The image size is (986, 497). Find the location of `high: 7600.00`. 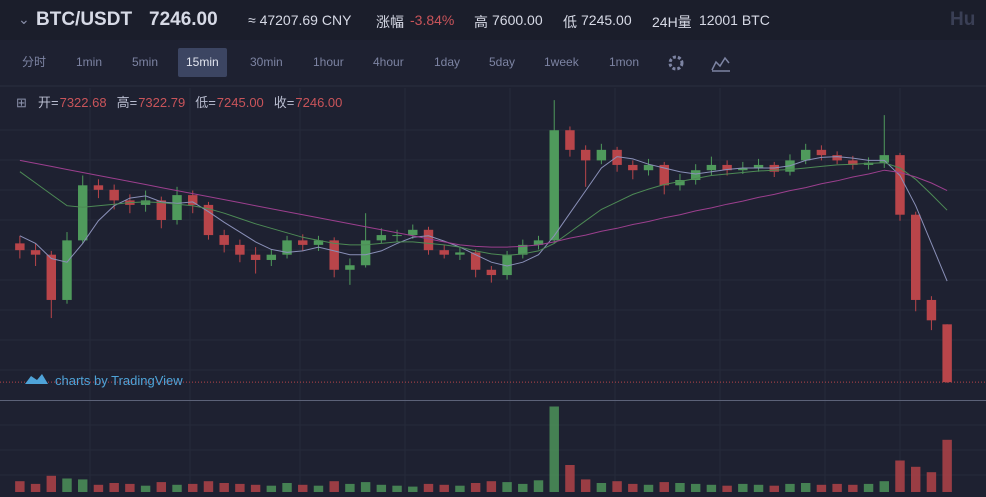

high: 7600.00 is located at coordinates (517, 20).